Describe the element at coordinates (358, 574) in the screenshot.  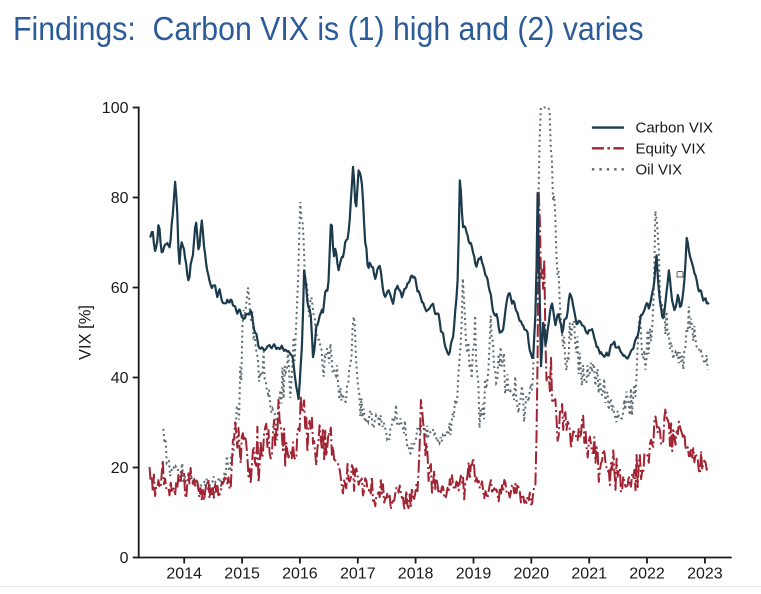
I see `svg-text: 2017` at that location.